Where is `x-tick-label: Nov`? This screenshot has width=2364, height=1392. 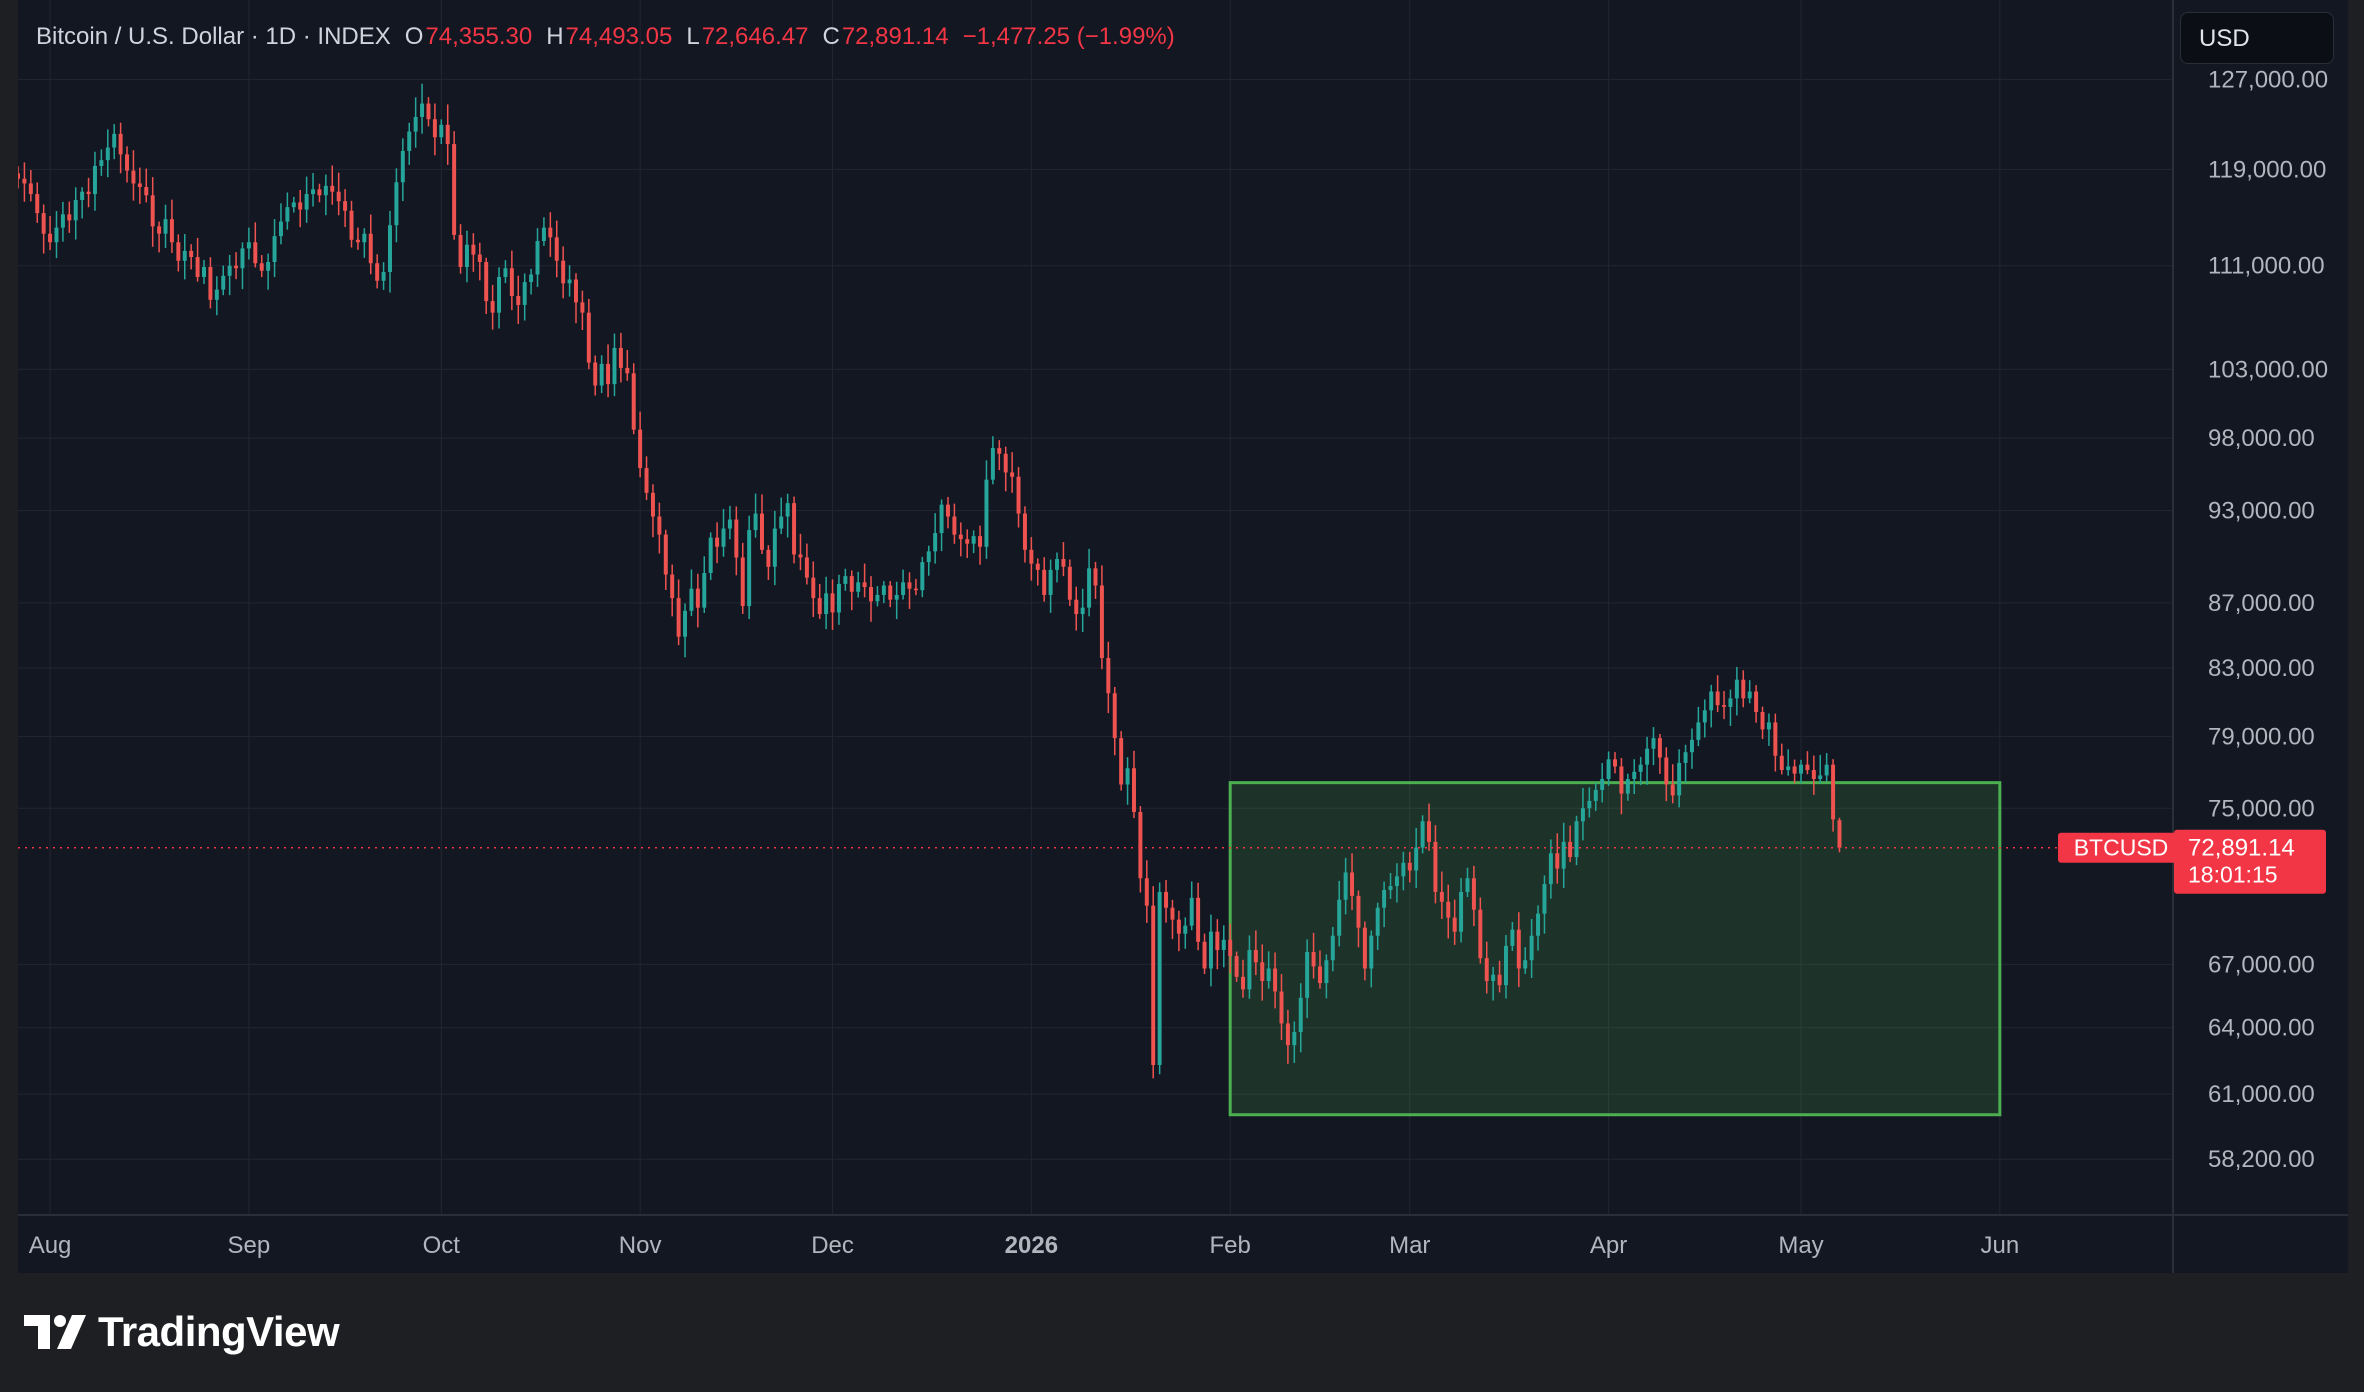
x-tick-label: Nov is located at coordinates (640, 1245).